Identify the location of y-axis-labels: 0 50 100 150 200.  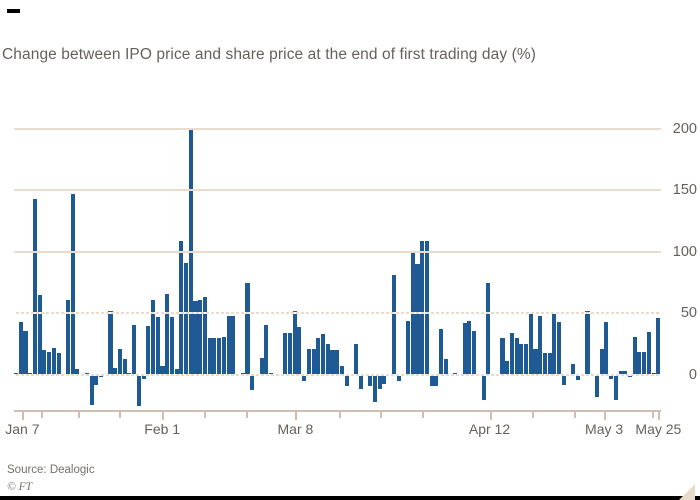
(680, 265).